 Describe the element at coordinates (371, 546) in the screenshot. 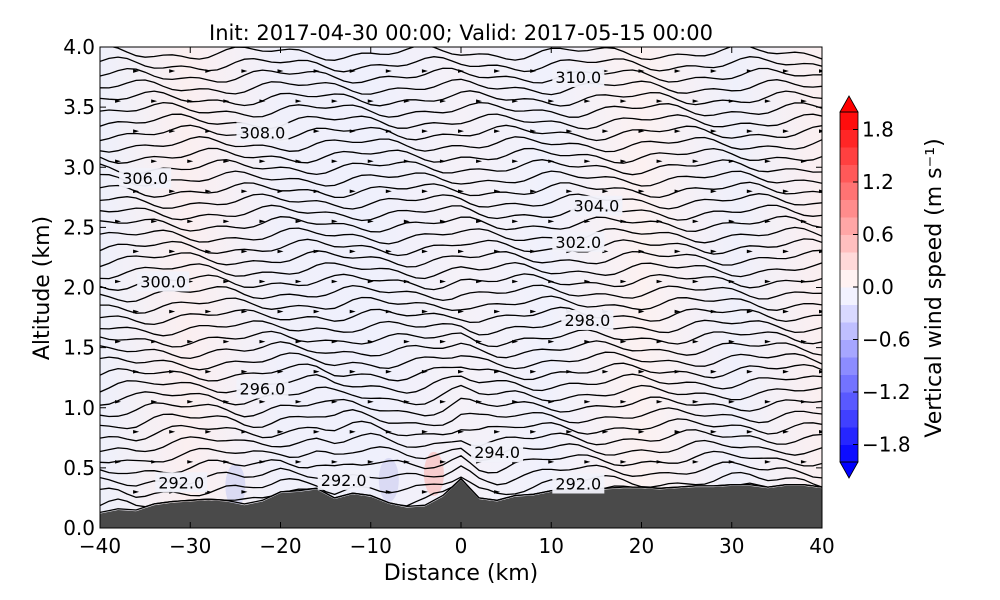

I see `x-tick-label: −10` at that location.